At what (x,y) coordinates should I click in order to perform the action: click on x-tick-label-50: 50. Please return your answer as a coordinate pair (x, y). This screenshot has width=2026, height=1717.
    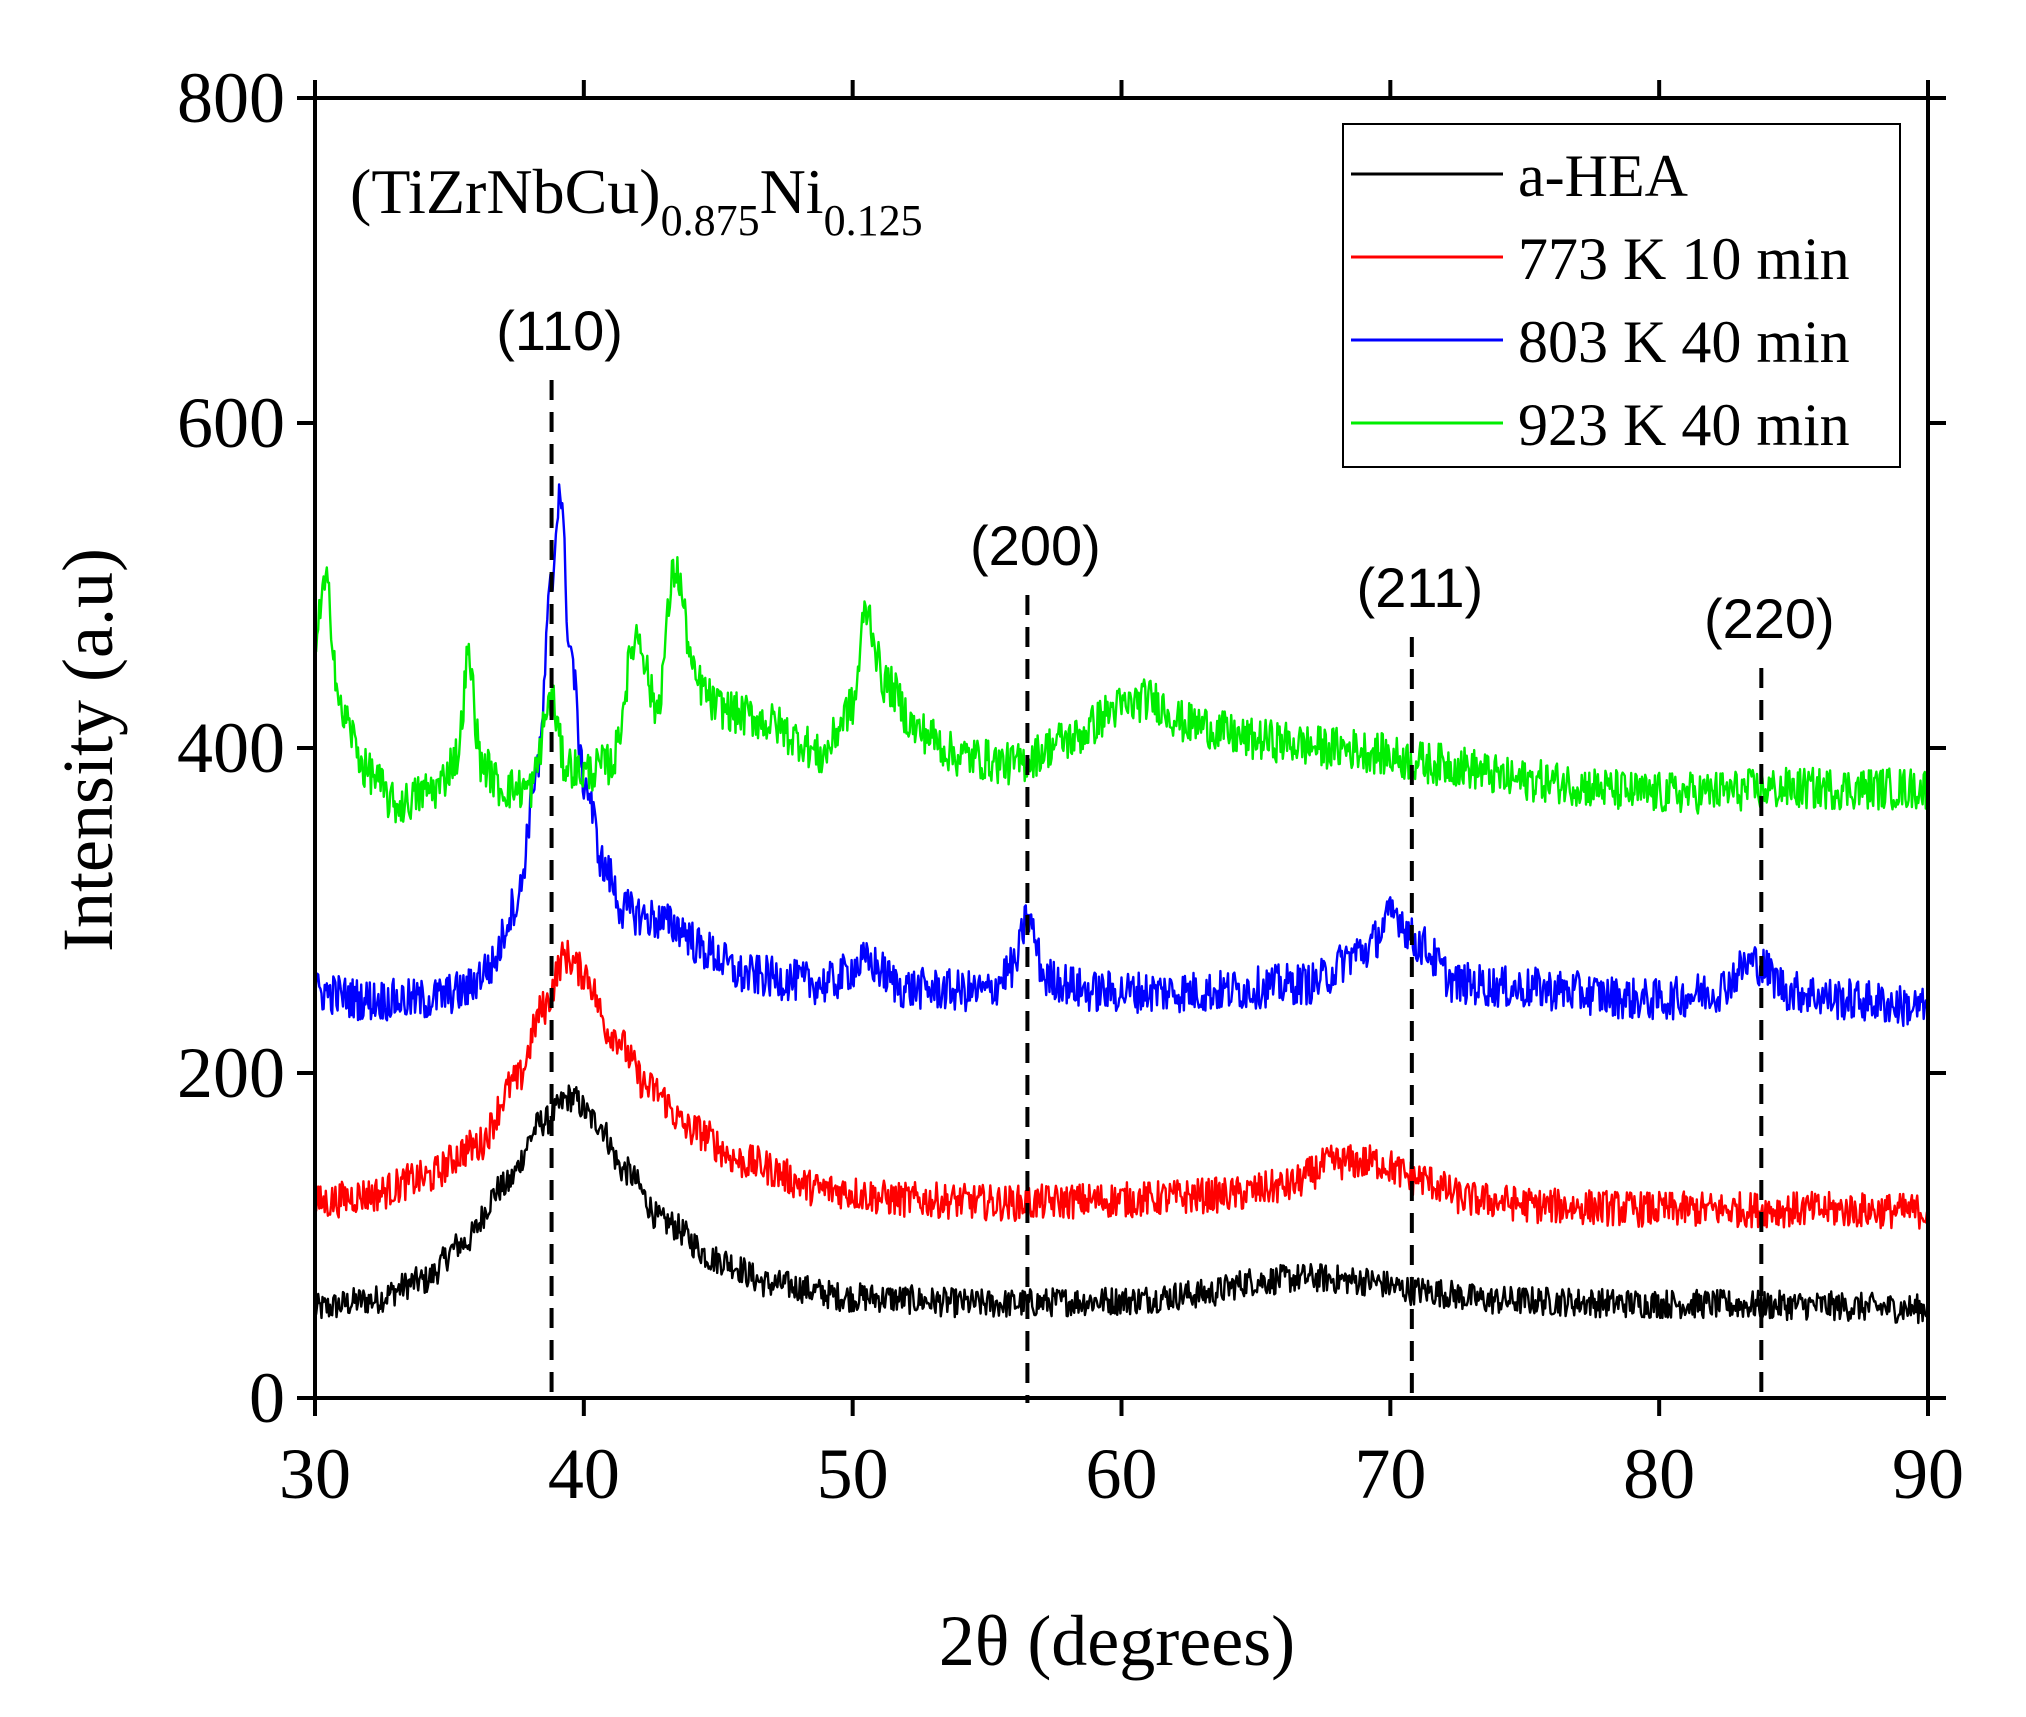
    Looking at the image, I should click on (853, 1474).